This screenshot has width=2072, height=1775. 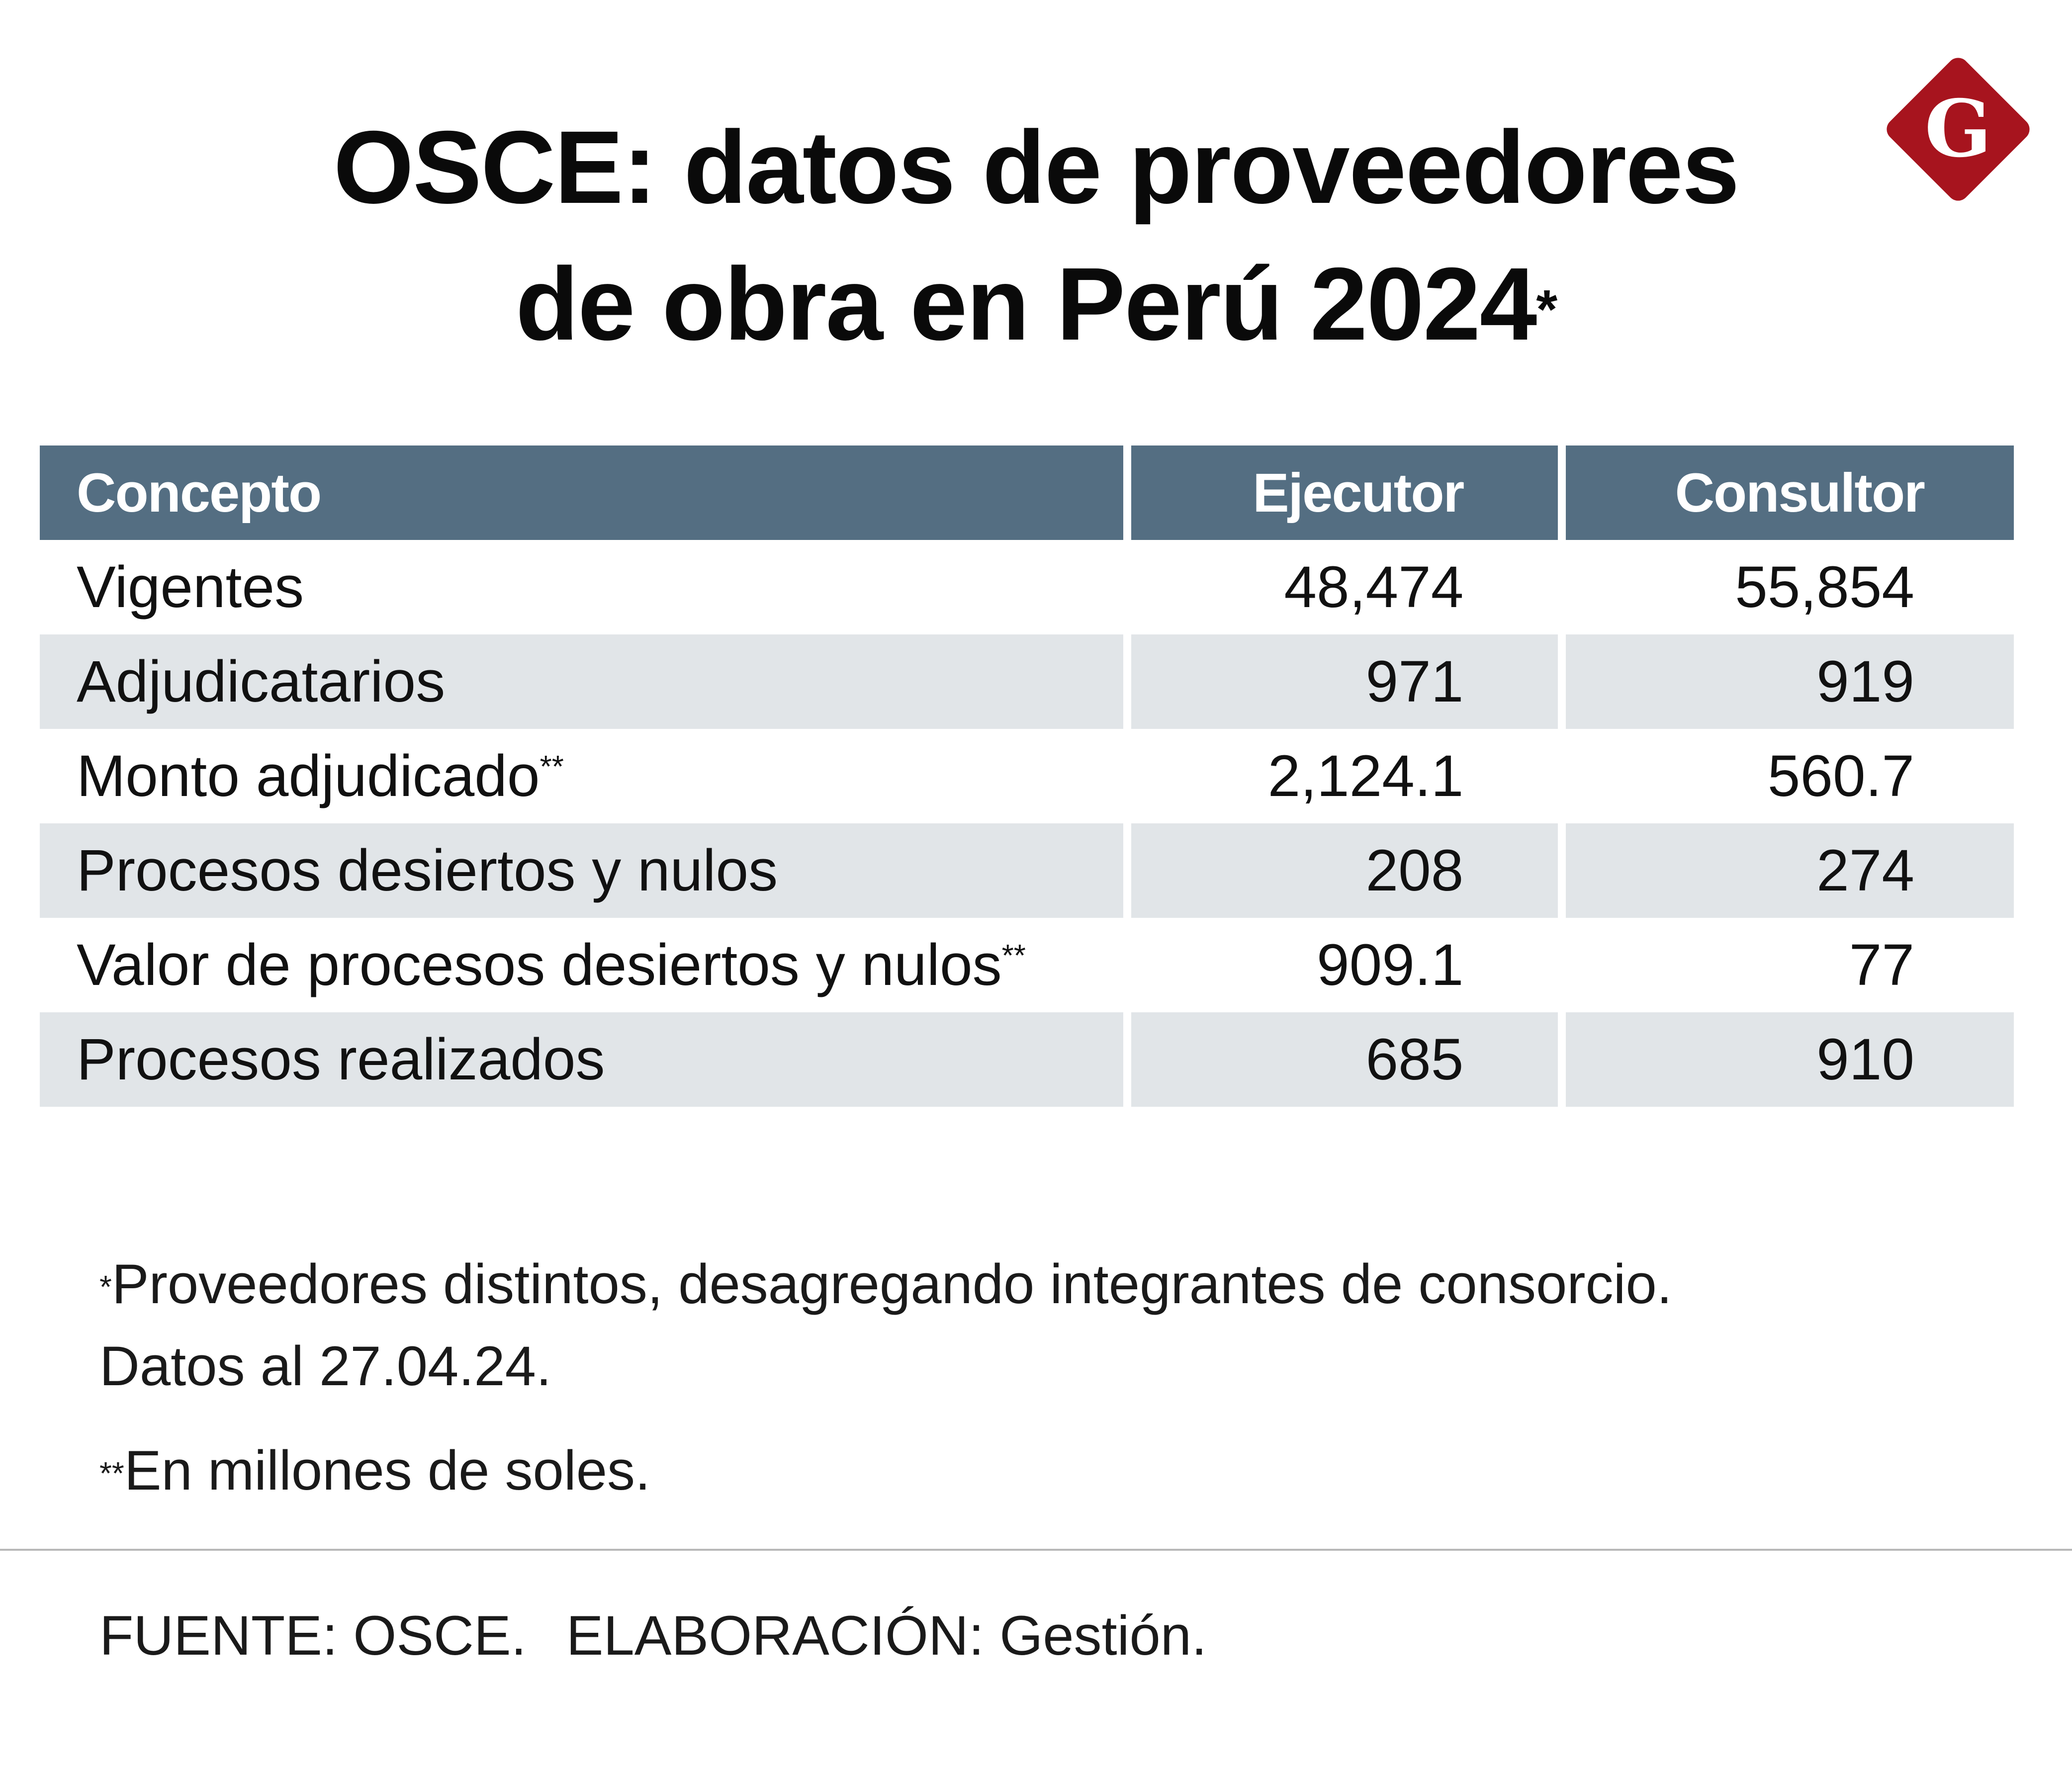 I want to click on table-row: Vigentes 48,474 55,854, so click(x=1027, y=587).